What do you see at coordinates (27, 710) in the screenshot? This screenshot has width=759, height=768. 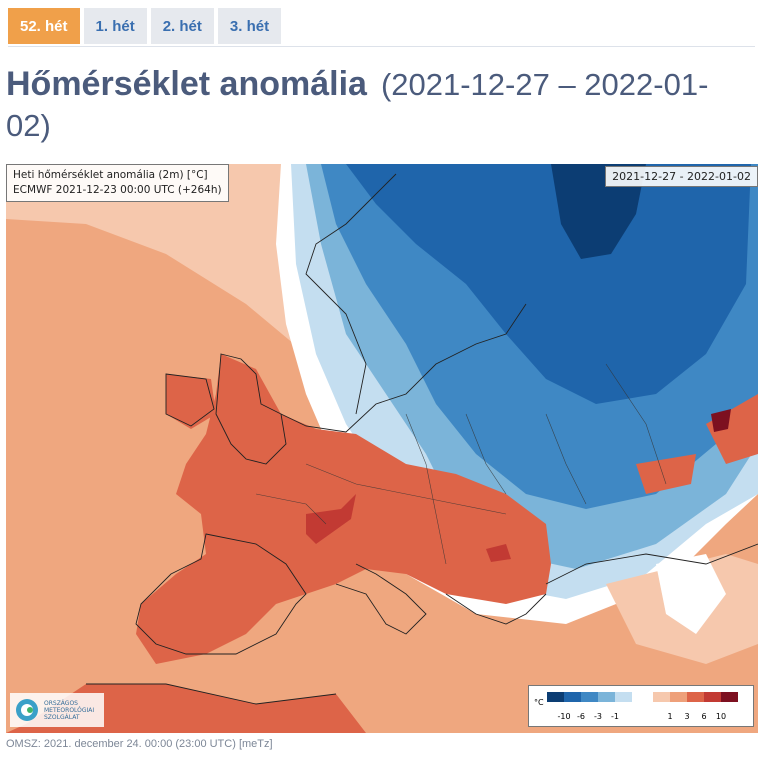 I see `omsz-logo-icon` at bounding box center [27, 710].